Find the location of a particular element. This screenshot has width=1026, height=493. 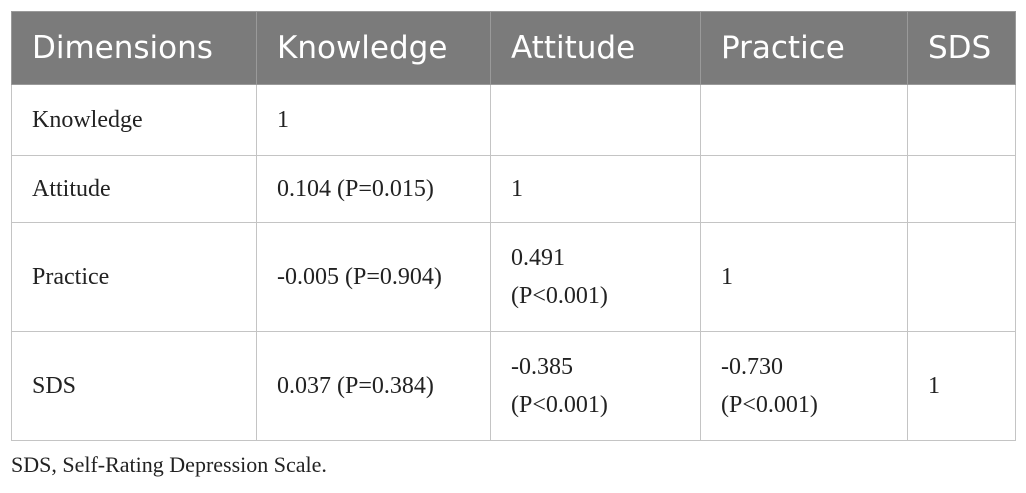

footnote: SDS, Self-Rating Depression Scale. is located at coordinates (169, 464).